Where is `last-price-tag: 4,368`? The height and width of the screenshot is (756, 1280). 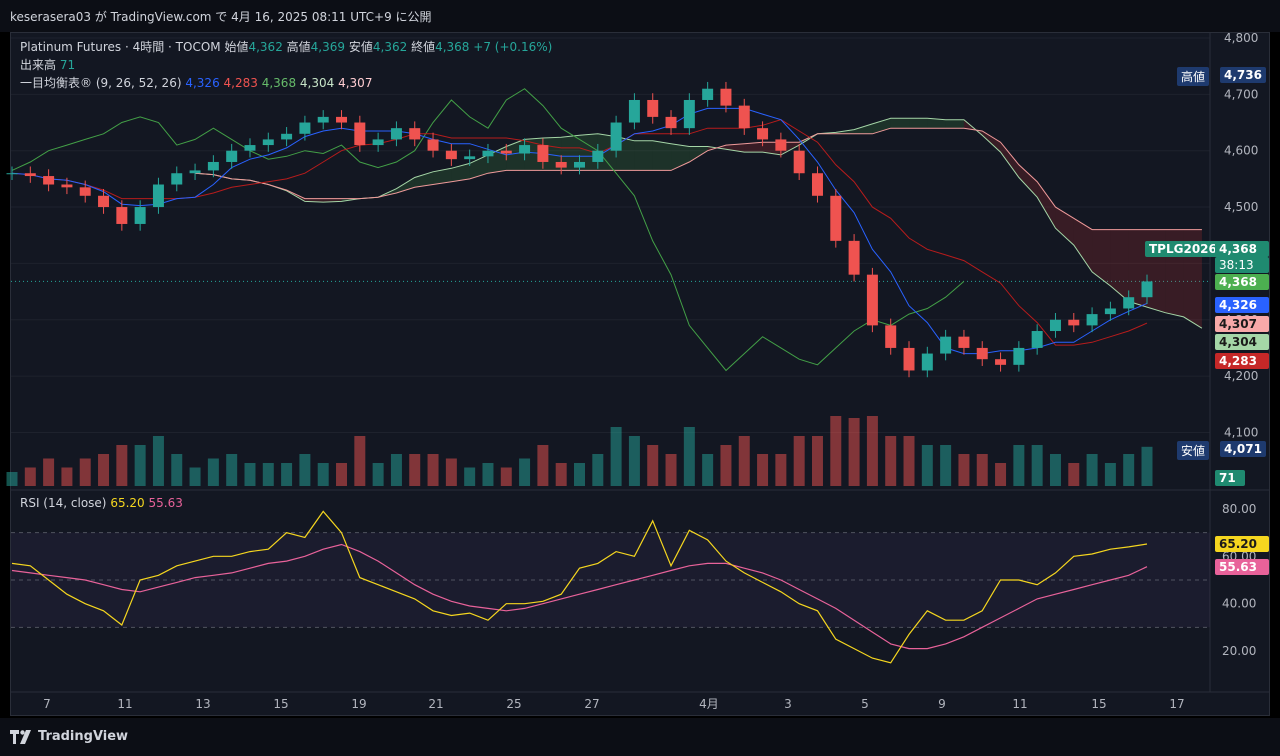
last-price-tag: 4,368 is located at coordinates (1242, 249).